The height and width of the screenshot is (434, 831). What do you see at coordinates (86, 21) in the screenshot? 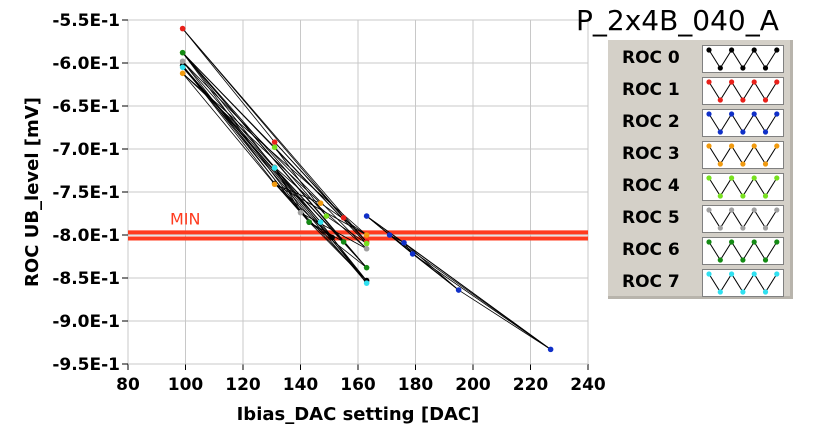
I see `y-tick-label: -5.5E-1` at bounding box center [86, 21].